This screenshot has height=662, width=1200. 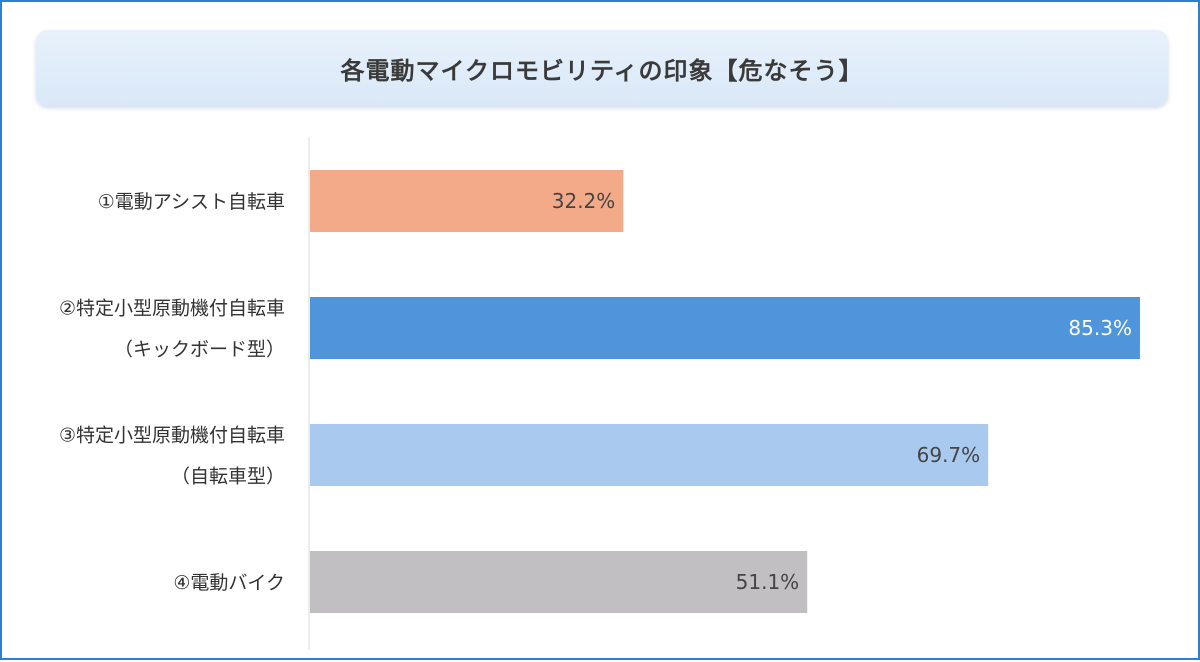 What do you see at coordinates (949, 455) in the screenshot?
I see `value-label-3: 69.7%` at bounding box center [949, 455].